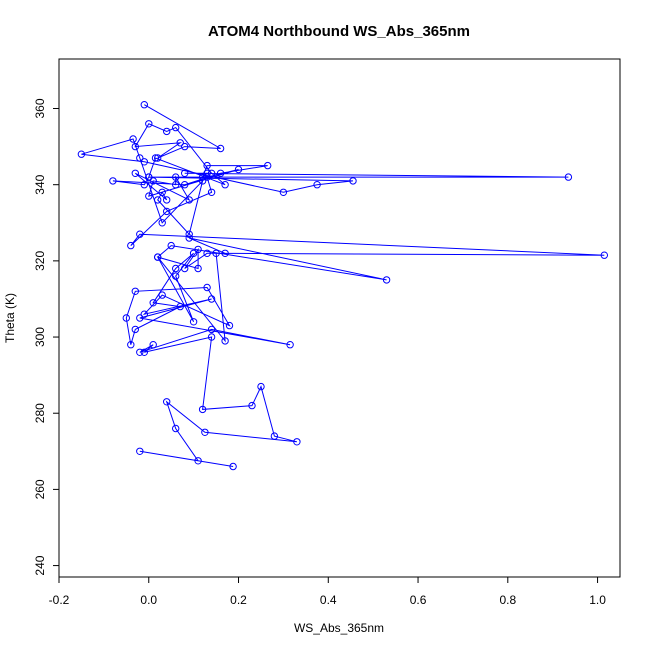 This screenshot has height=650, width=650. Describe the element at coordinates (59, 600) in the screenshot. I see `x-tick-label: -0.2` at that location.